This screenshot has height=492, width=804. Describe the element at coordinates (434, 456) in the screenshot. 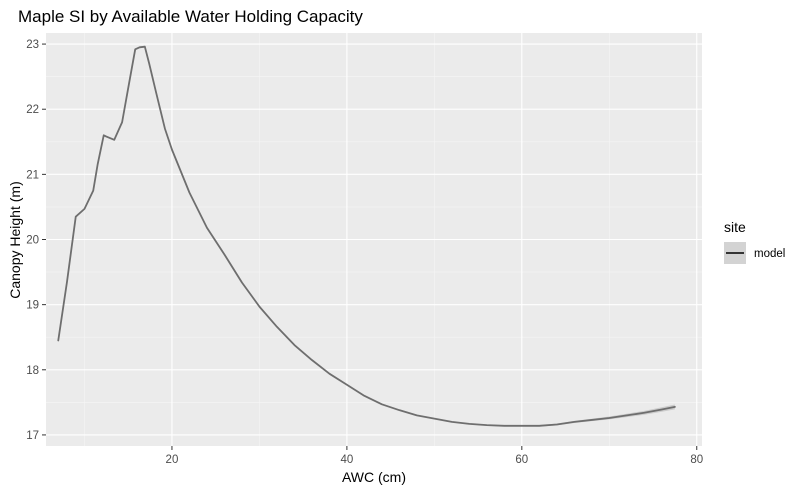

I see `x-axis-ticks: 20 40 60 80` at that location.